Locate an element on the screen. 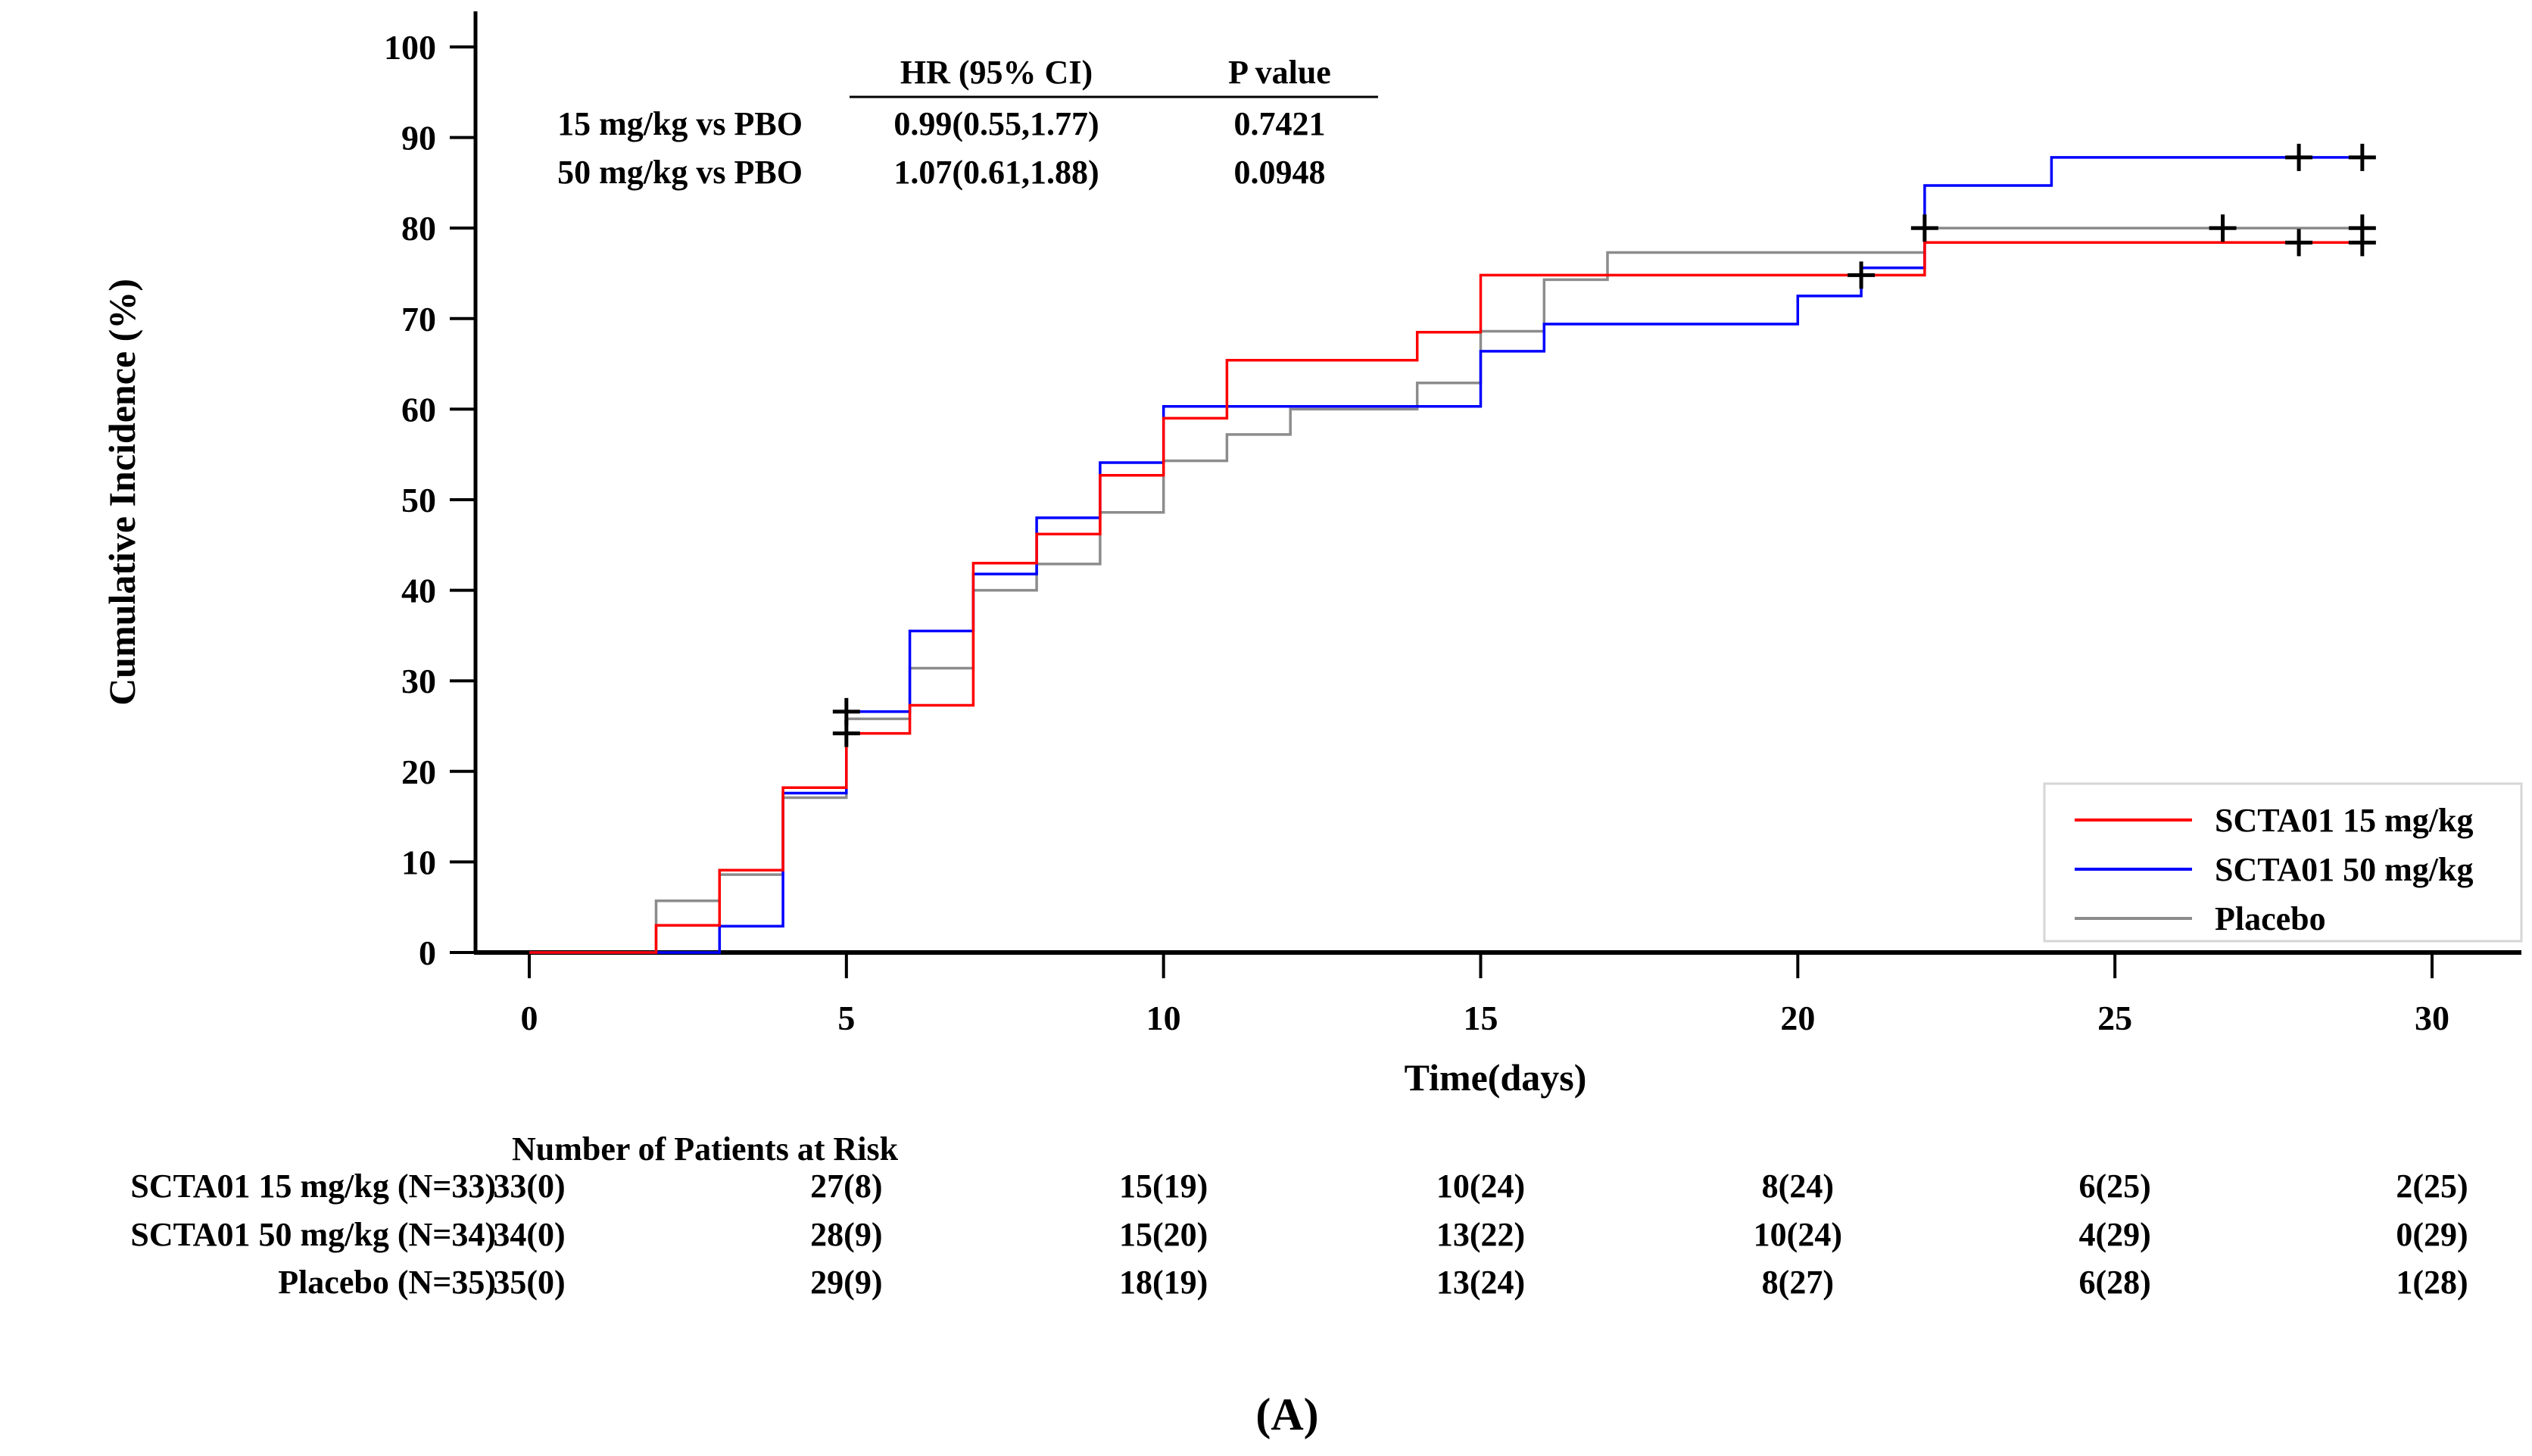  y-tick-label: 30 is located at coordinates (418, 681).